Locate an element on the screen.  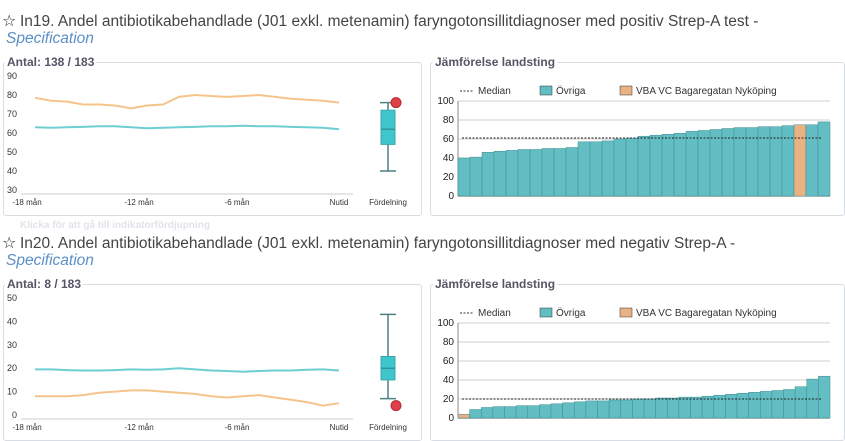
trend-panel-title: Antal: 138 / 183 is located at coordinates (51, 62).